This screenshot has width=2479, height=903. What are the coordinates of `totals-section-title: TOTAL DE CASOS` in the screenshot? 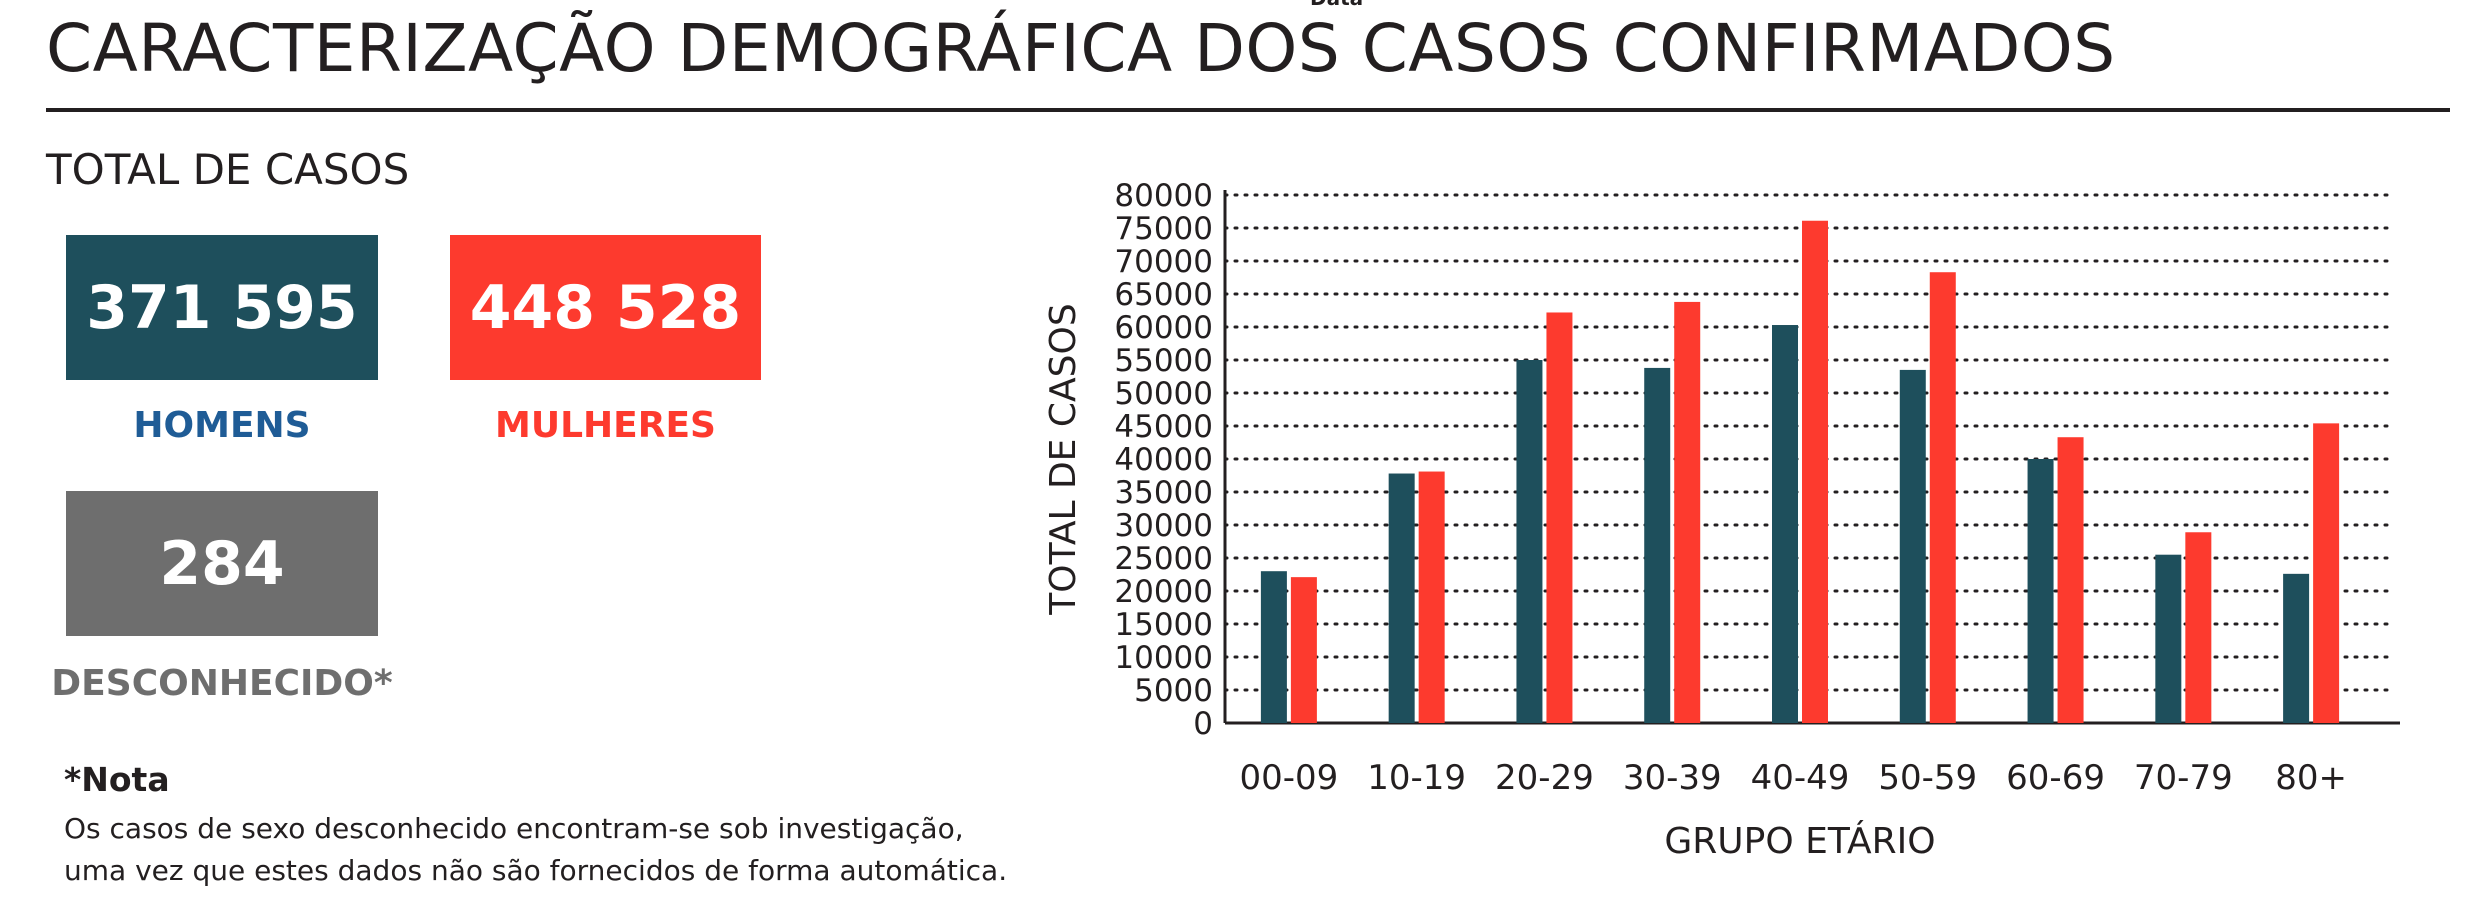 It's located at (228, 169).